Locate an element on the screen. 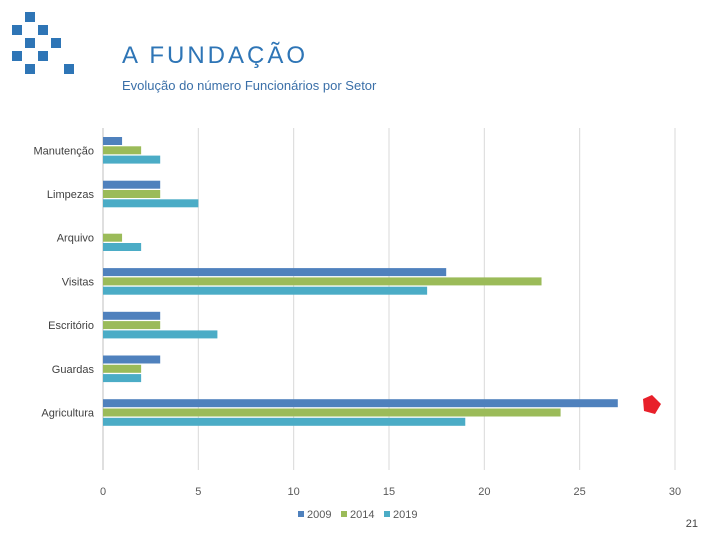  category-label: Arquivo is located at coordinates (75, 239).